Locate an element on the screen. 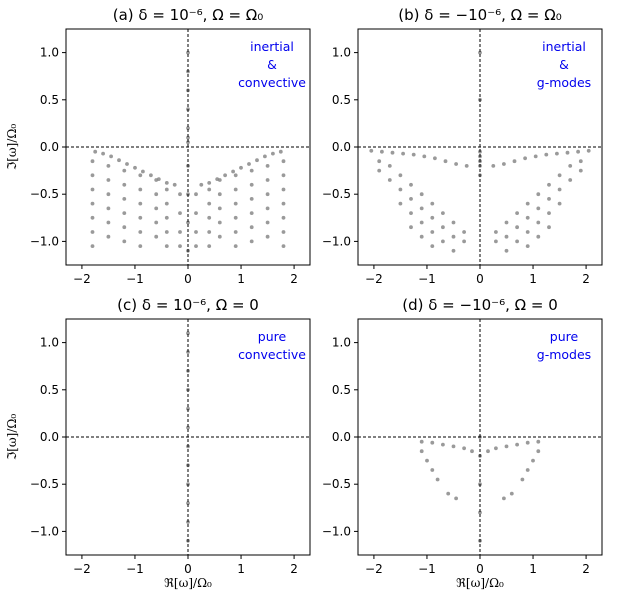 The width and height of the screenshot is (623, 605). chart-title: (b) δ = −10⁻⁶, Ω = Ω₀ is located at coordinates (479, 15).